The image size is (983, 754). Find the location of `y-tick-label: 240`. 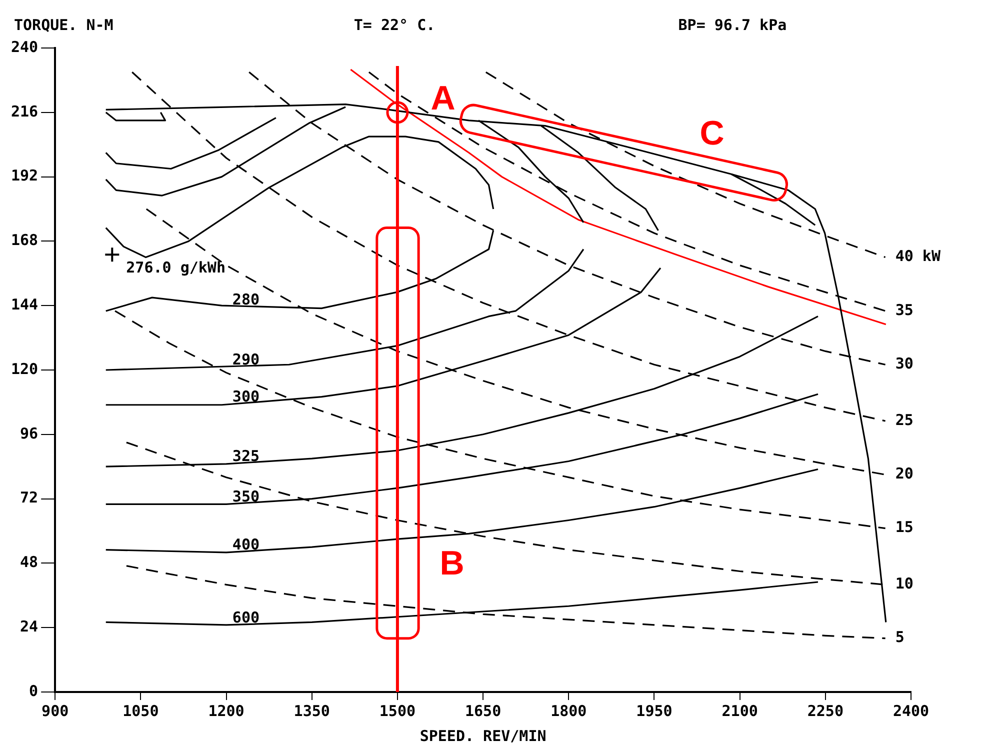

y-tick-label: 240 is located at coordinates (24, 47).